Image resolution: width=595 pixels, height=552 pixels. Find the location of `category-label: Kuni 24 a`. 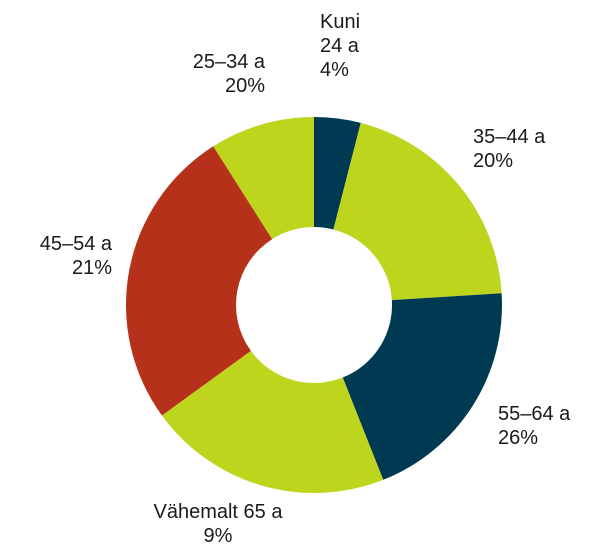

category-label: Kuni 24 a is located at coordinates (340, 34).